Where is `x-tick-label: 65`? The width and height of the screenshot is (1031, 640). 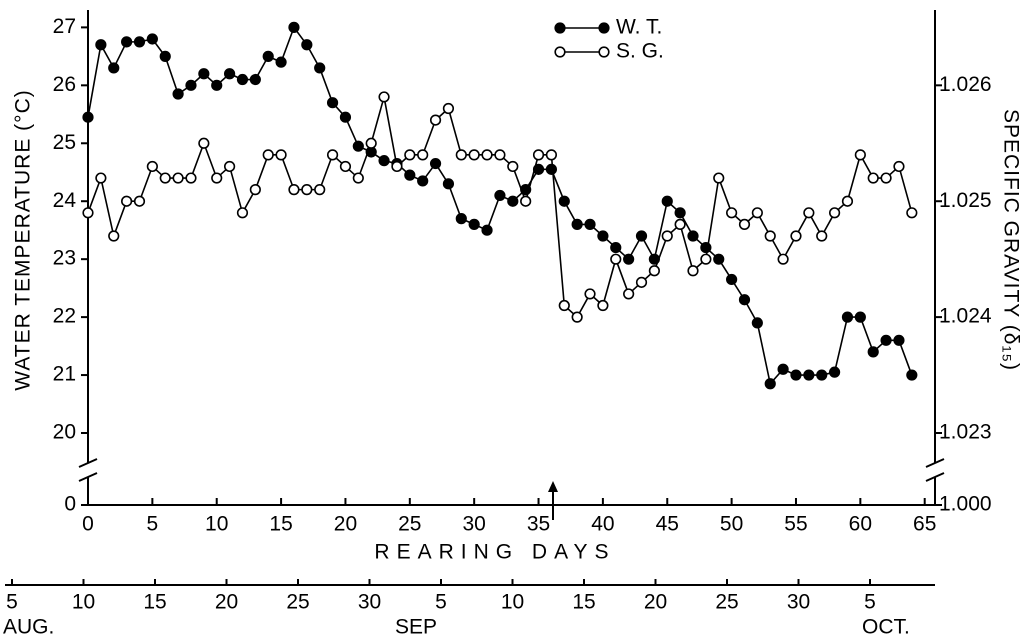
x-tick-label: 65 is located at coordinates (924, 524).